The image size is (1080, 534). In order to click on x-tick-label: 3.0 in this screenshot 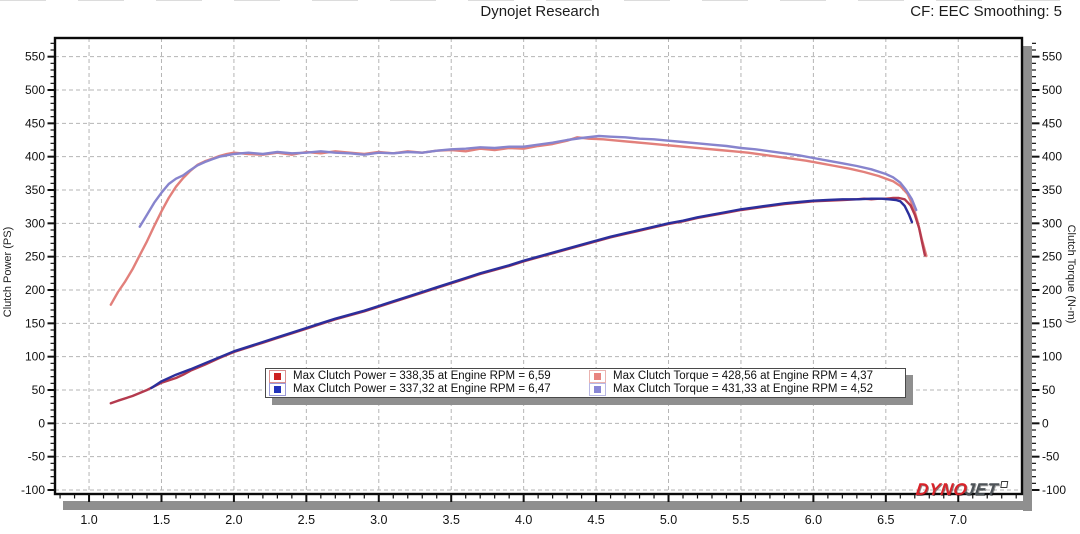, I will do `click(378, 520)`.